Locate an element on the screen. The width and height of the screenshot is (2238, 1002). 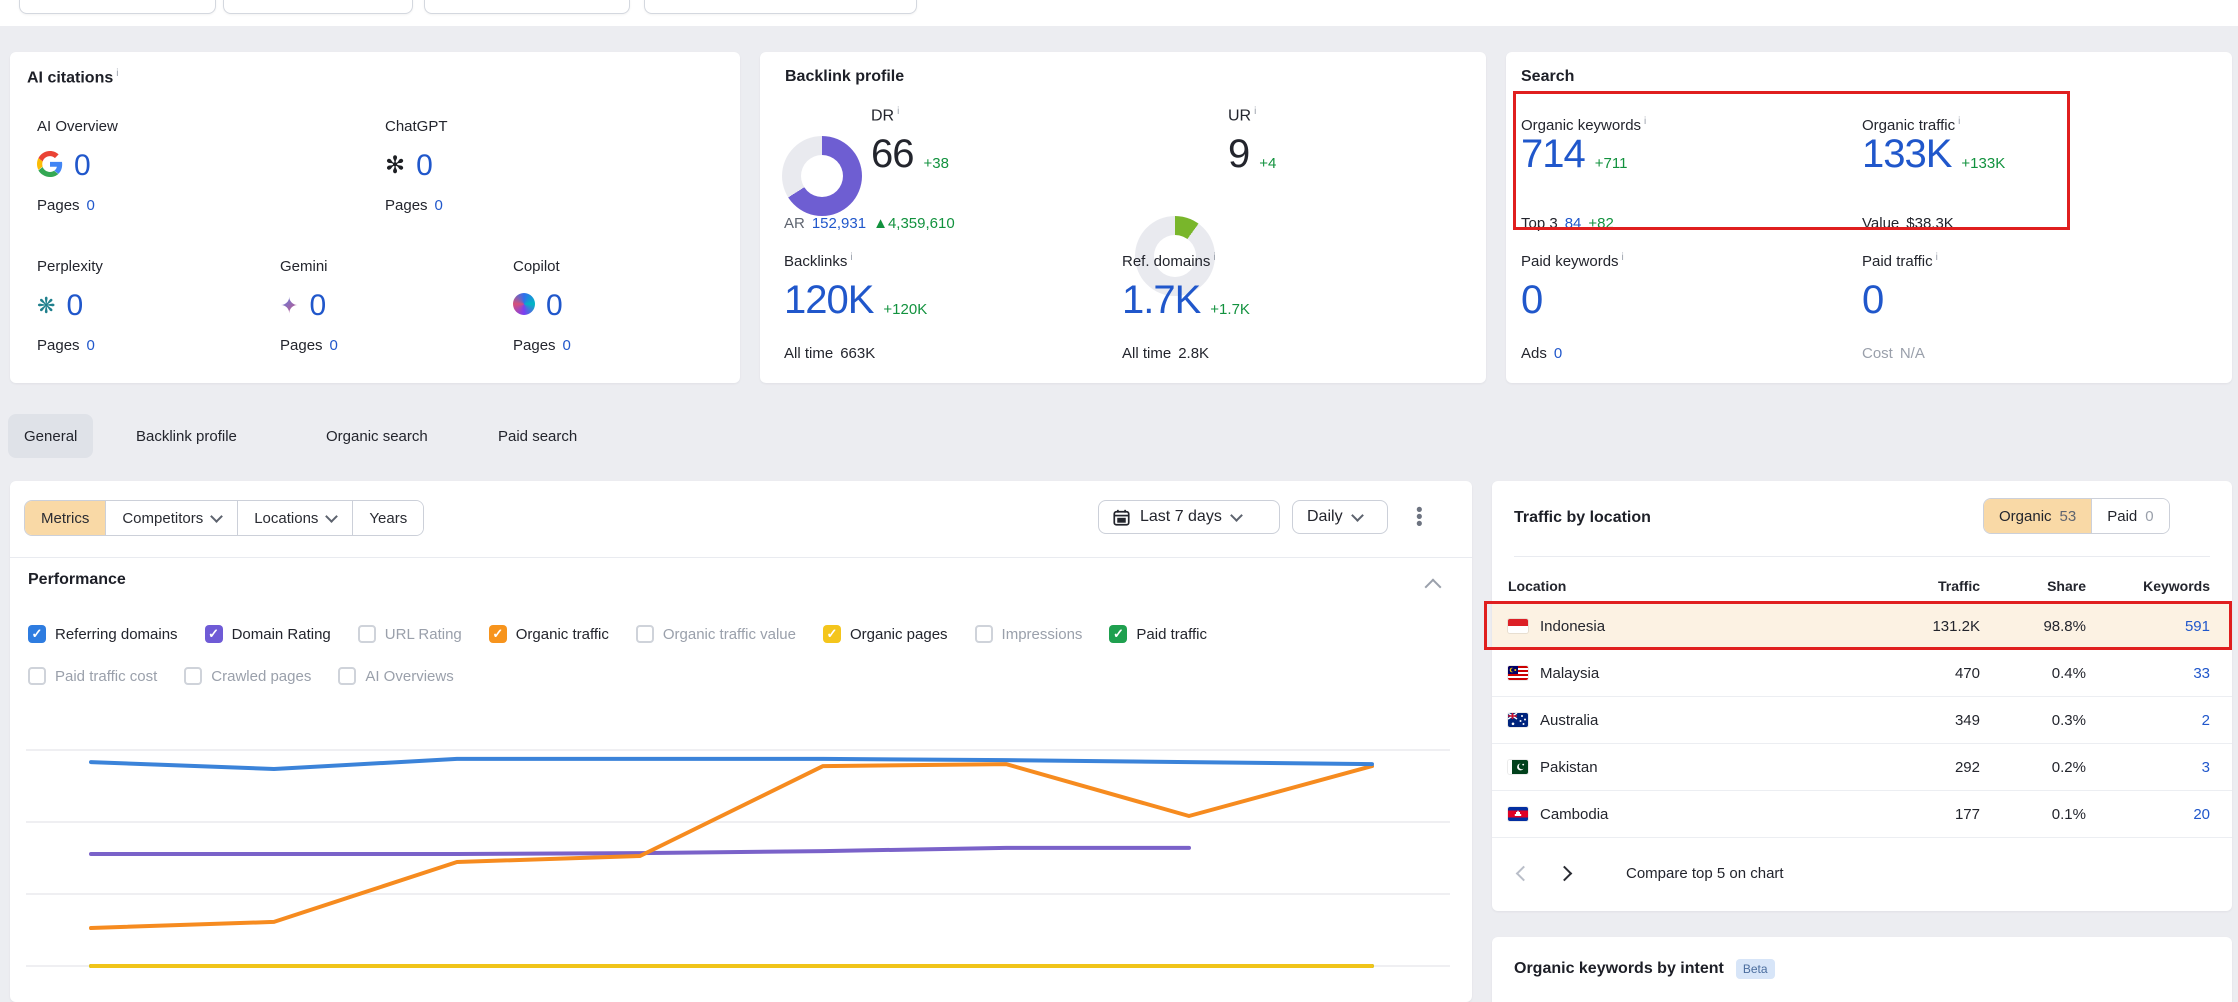
toggle-paid: Paid 0 is located at coordinates (2130, 516).